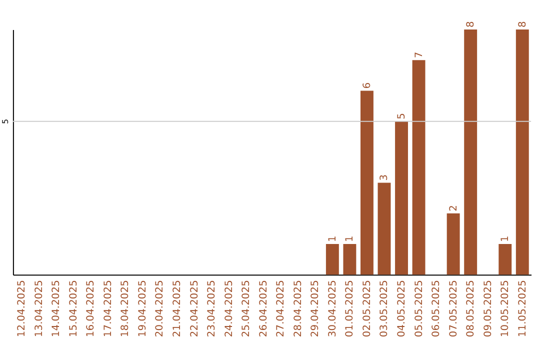 Image resolution: width=540 pixels, height=340 pixels. Describe the element at coordinates (5, 121) in the screenshot. I see `ref-line-label: 5` at that location.